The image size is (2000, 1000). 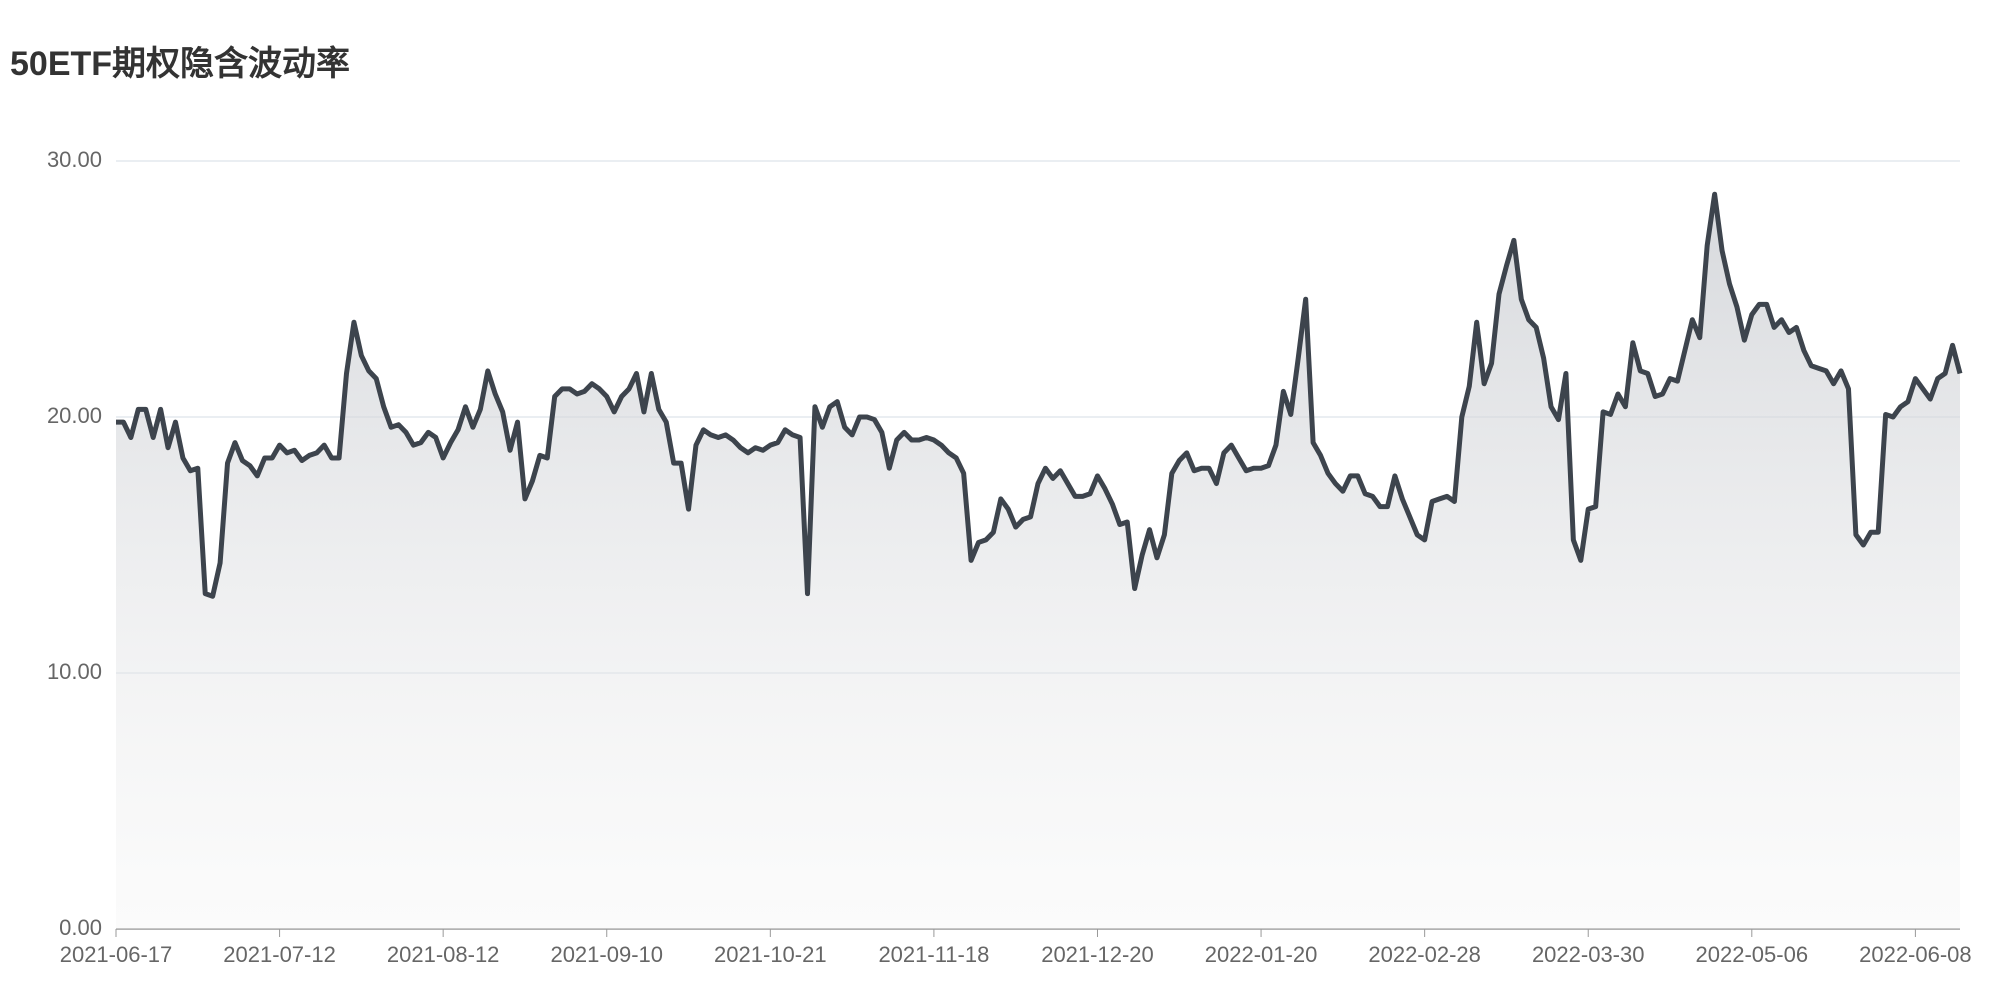 I want to click on x-tick-label: 2022-03-30, so click(x=1588, y=954).